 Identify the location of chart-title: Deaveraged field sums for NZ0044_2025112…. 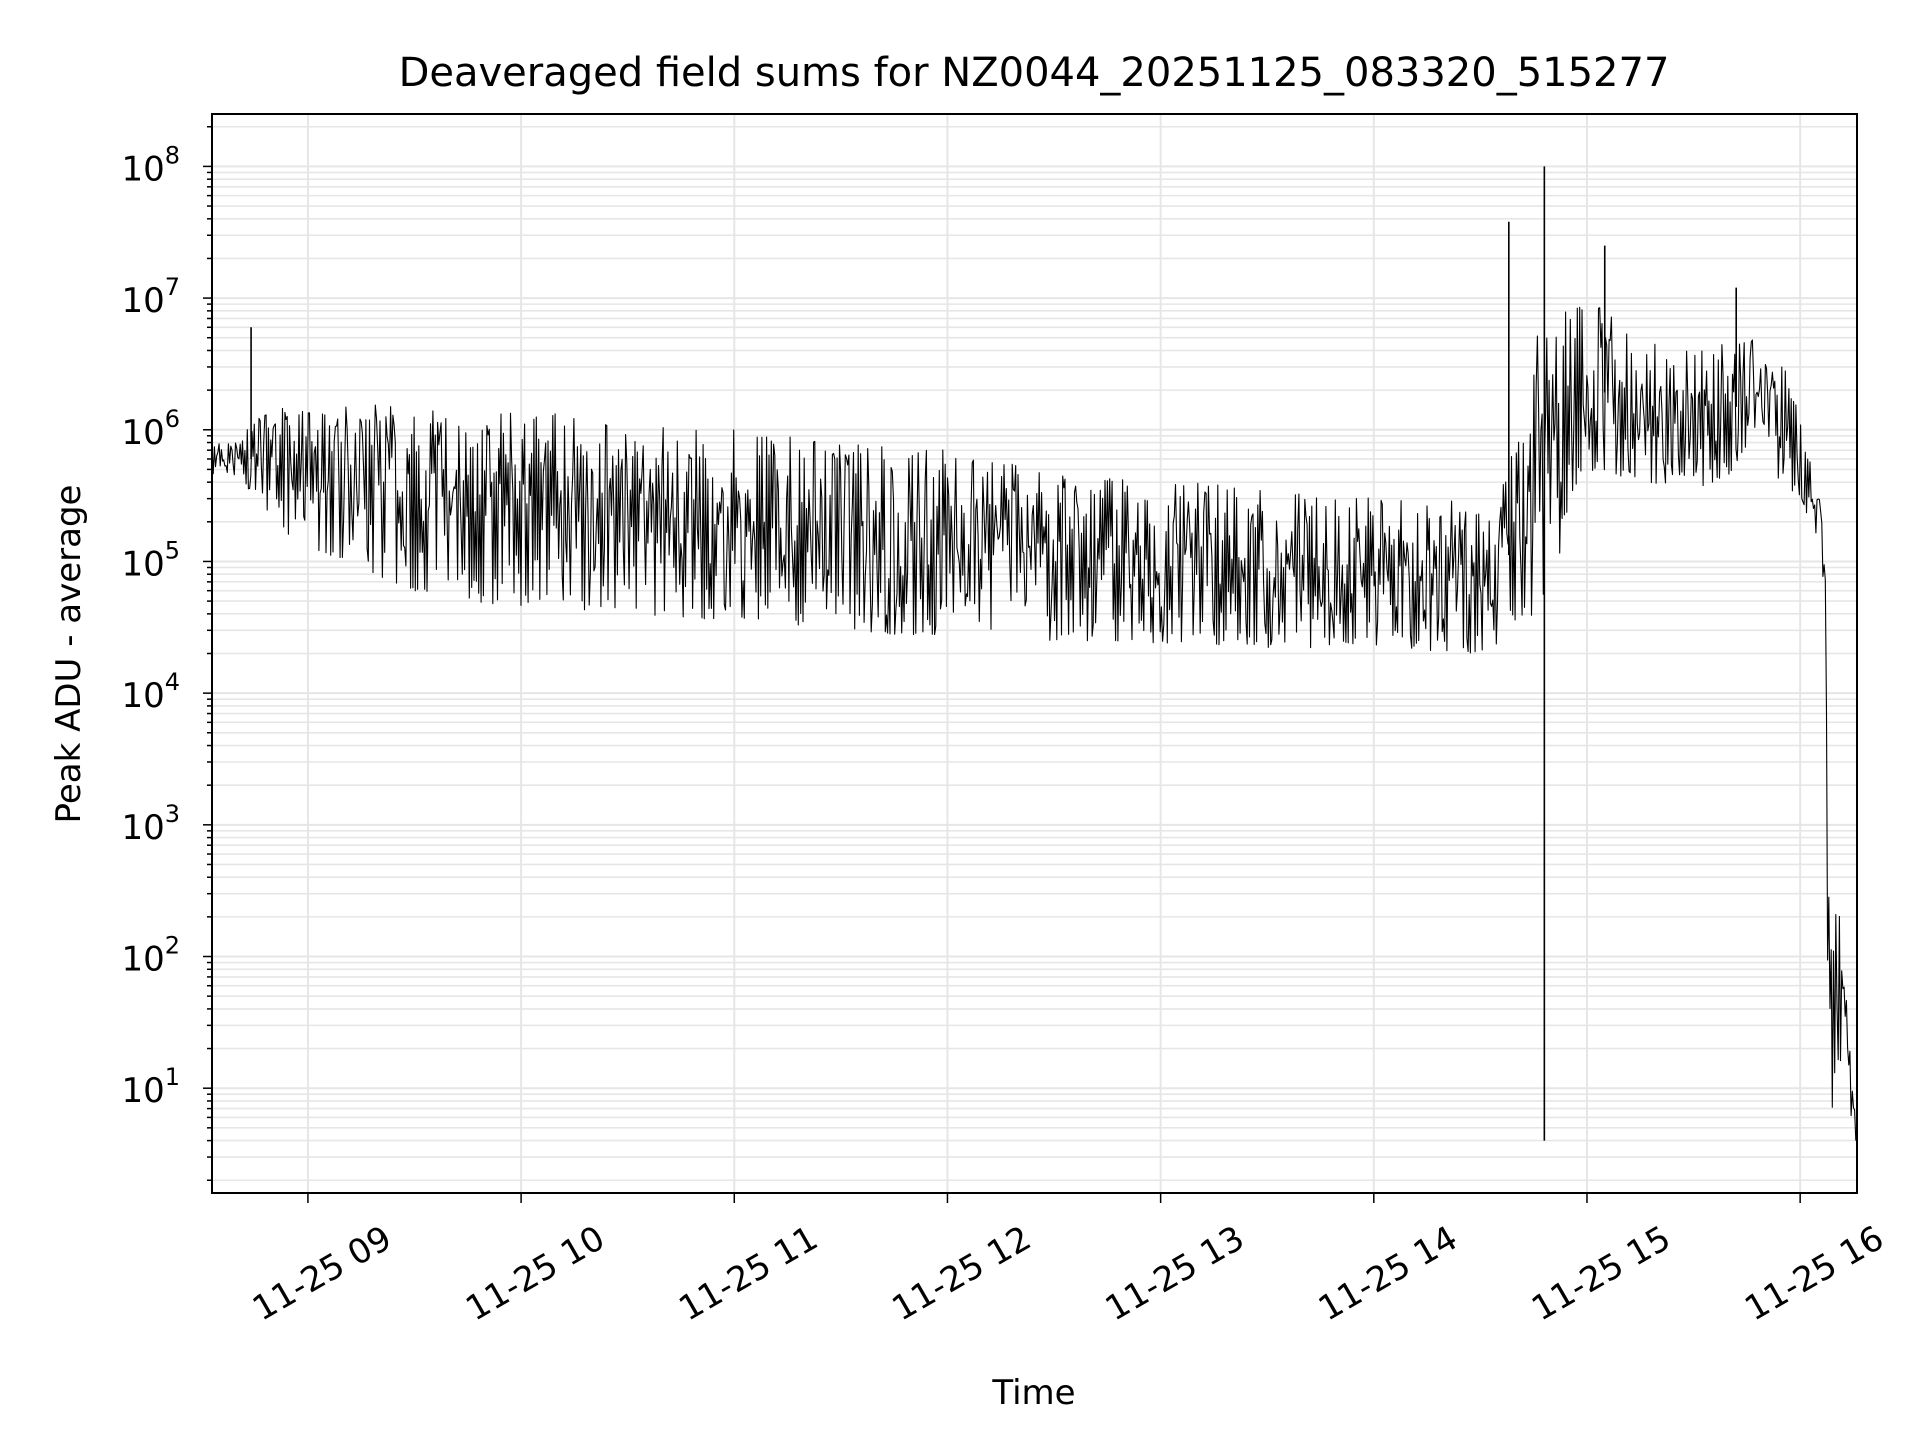
(1034, 73).